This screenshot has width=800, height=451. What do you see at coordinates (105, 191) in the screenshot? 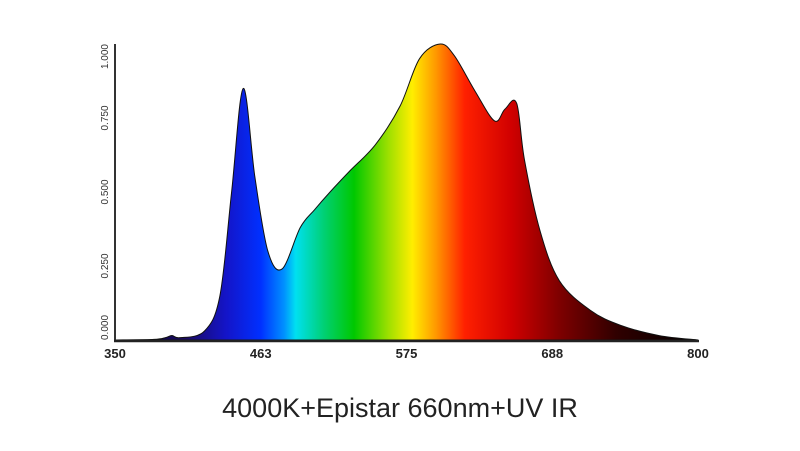
I see `y-tick-label: 0.500` at bounding box center [105, 191].